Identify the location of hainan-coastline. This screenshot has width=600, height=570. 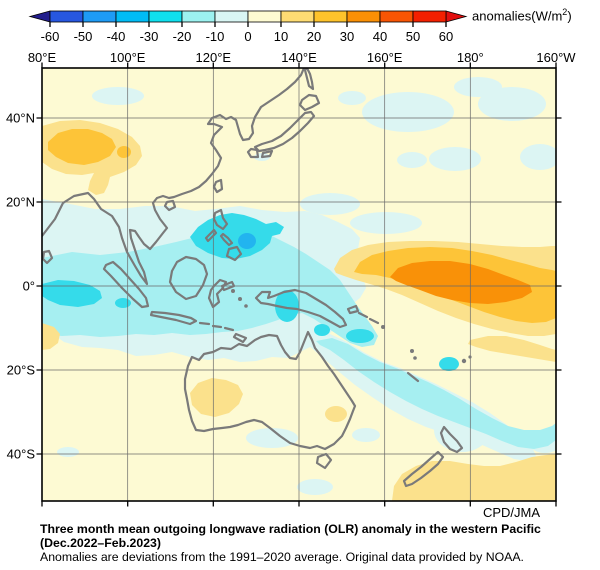
(170, 205).